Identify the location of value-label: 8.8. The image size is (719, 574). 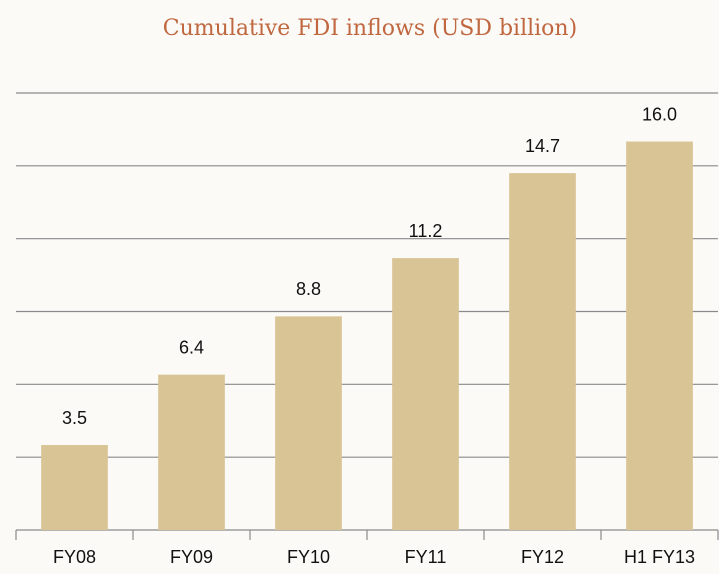
(308, 289).